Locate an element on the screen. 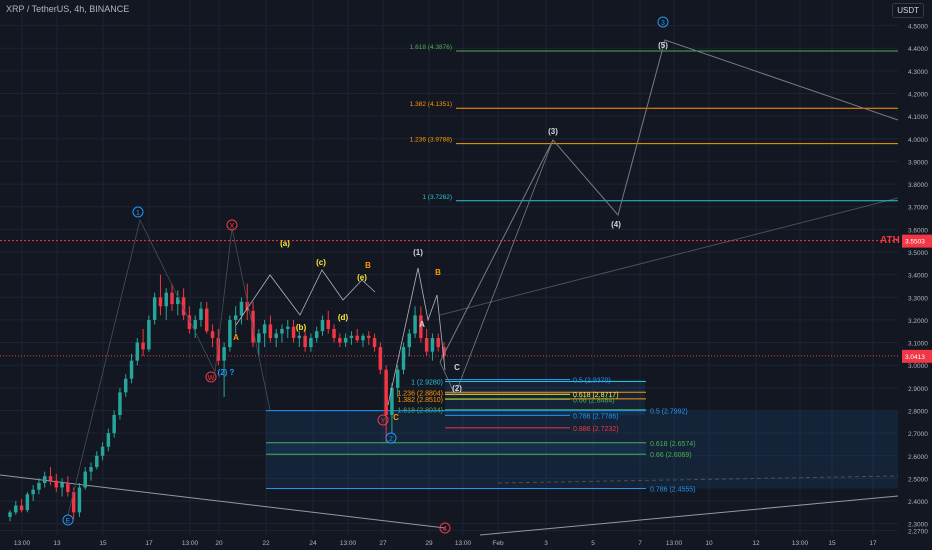 Image resolution: width=932 pixels, height=550 pixels. time-tick-label: 22 is located at coordinates (266, 543).